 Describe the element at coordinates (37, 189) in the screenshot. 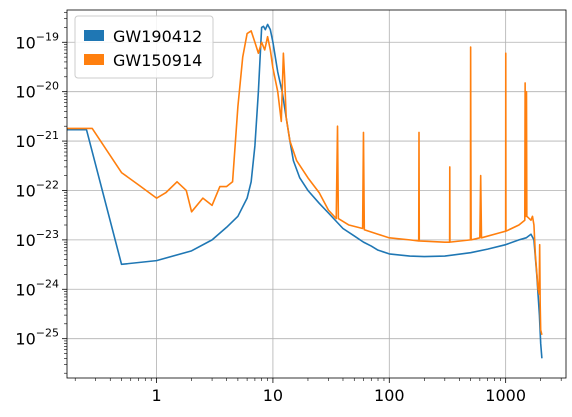

I see `y-tick-label: 10−22` at that location.